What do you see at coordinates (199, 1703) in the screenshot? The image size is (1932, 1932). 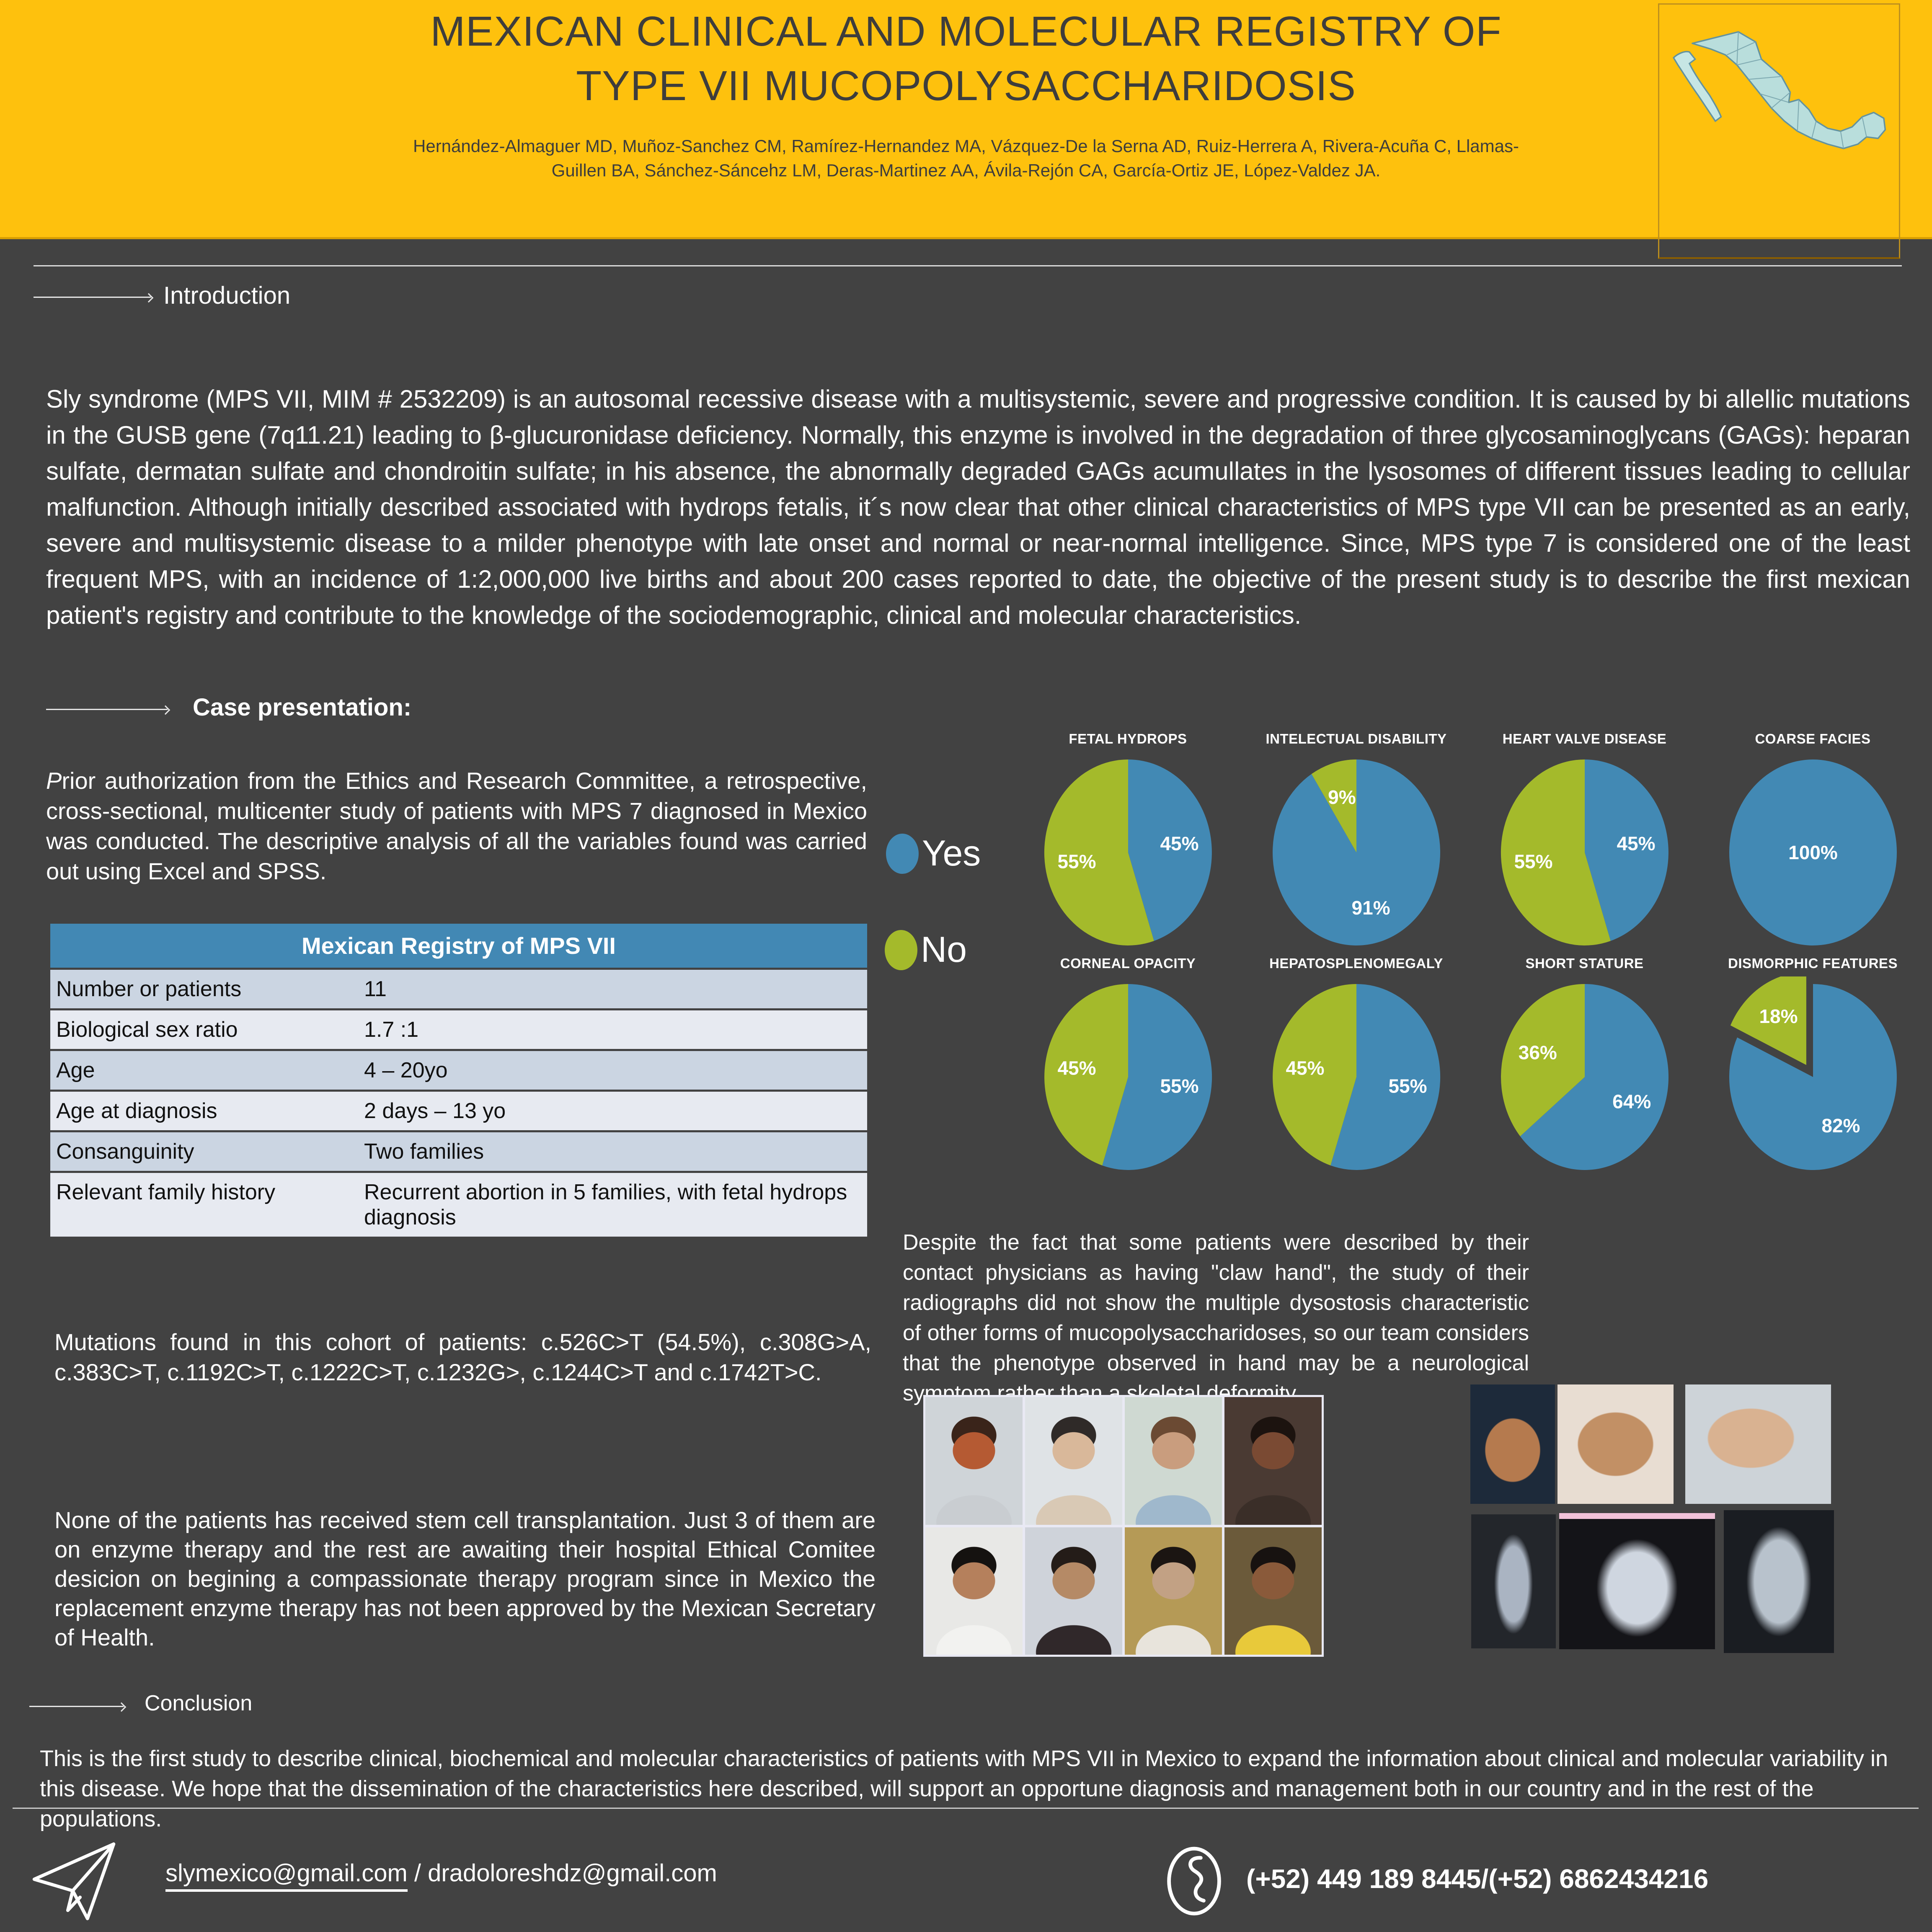 I see `conclusion-heading: Conclusion` at bounding box center [199, 1703].